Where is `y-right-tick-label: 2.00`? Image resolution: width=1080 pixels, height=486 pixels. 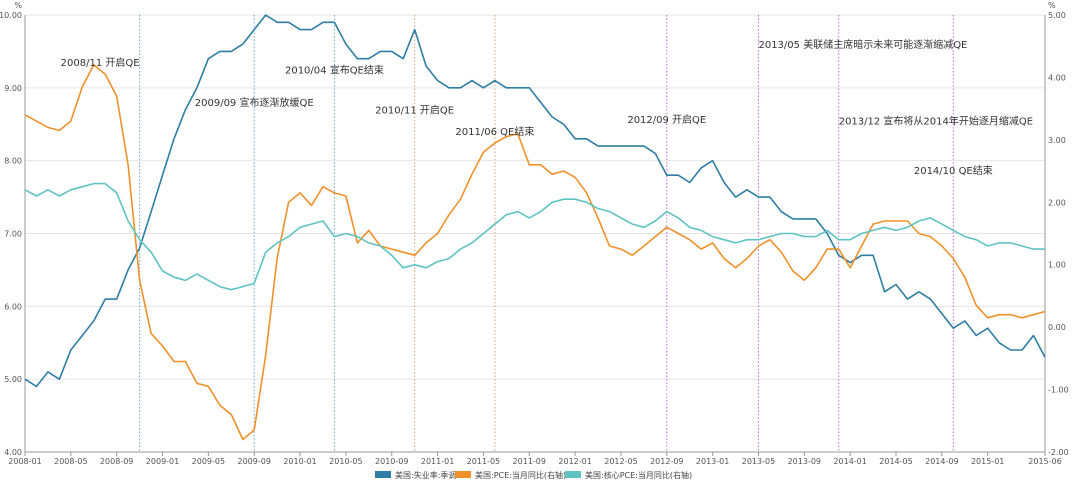 y-right-tick-label: 2.00 is located at coordinates (1057, 202).